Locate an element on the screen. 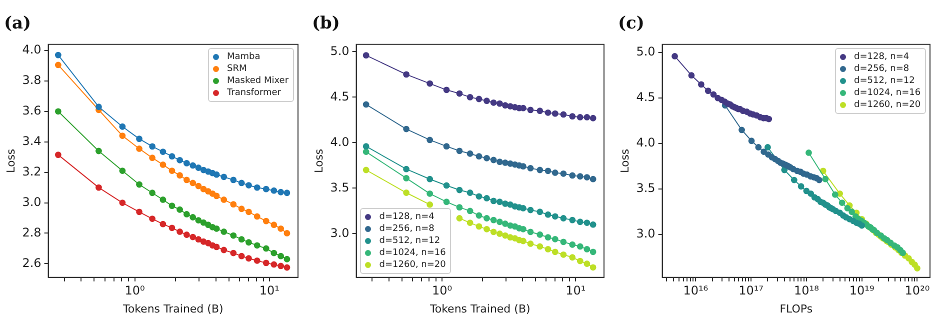 This screenshot has height=321, width=940. y-tick-label: 3.4 is located at coordinates (32, 141).